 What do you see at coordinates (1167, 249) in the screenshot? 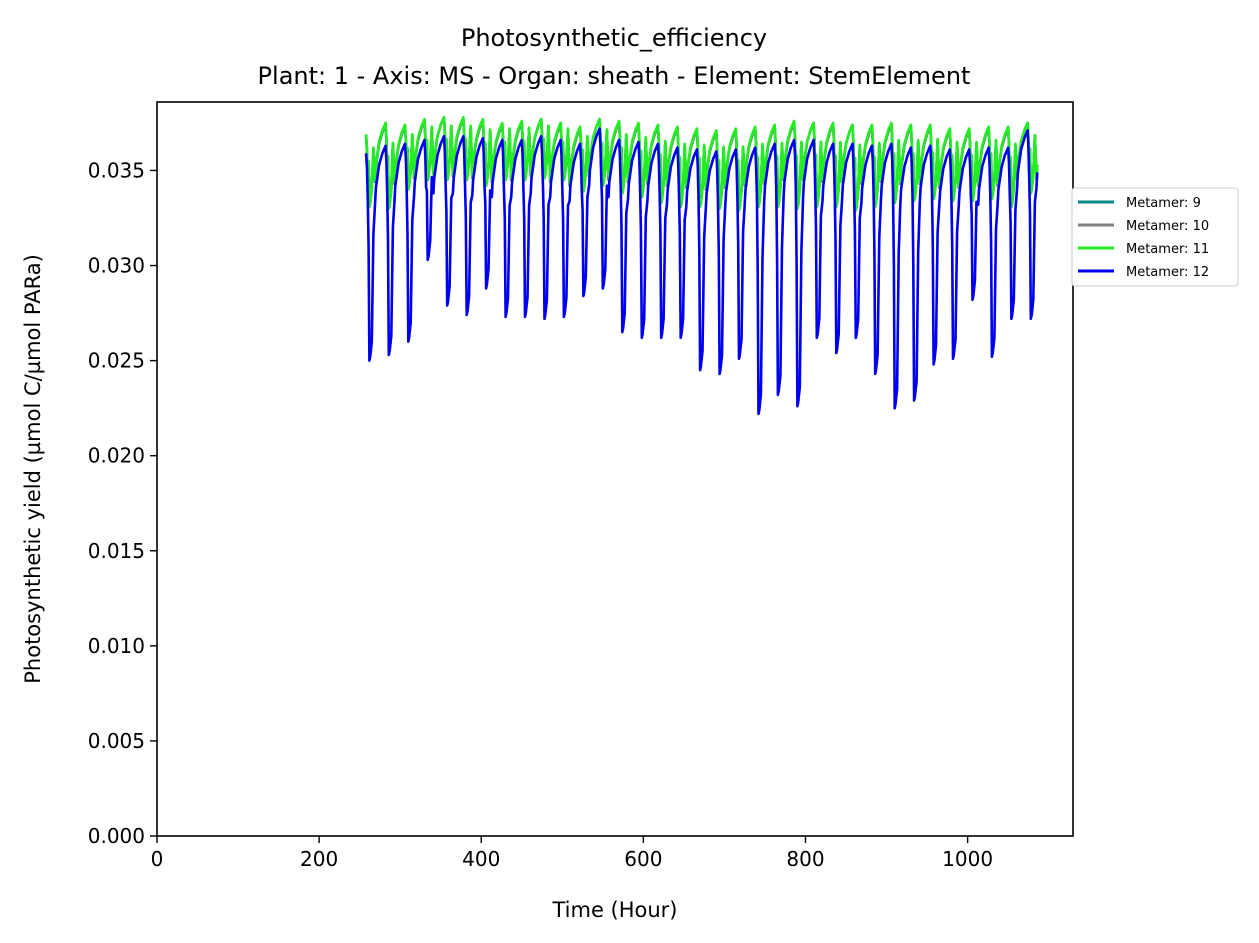
I see `legend-label: Metamer: 11` at bounding box center [1167, 249].